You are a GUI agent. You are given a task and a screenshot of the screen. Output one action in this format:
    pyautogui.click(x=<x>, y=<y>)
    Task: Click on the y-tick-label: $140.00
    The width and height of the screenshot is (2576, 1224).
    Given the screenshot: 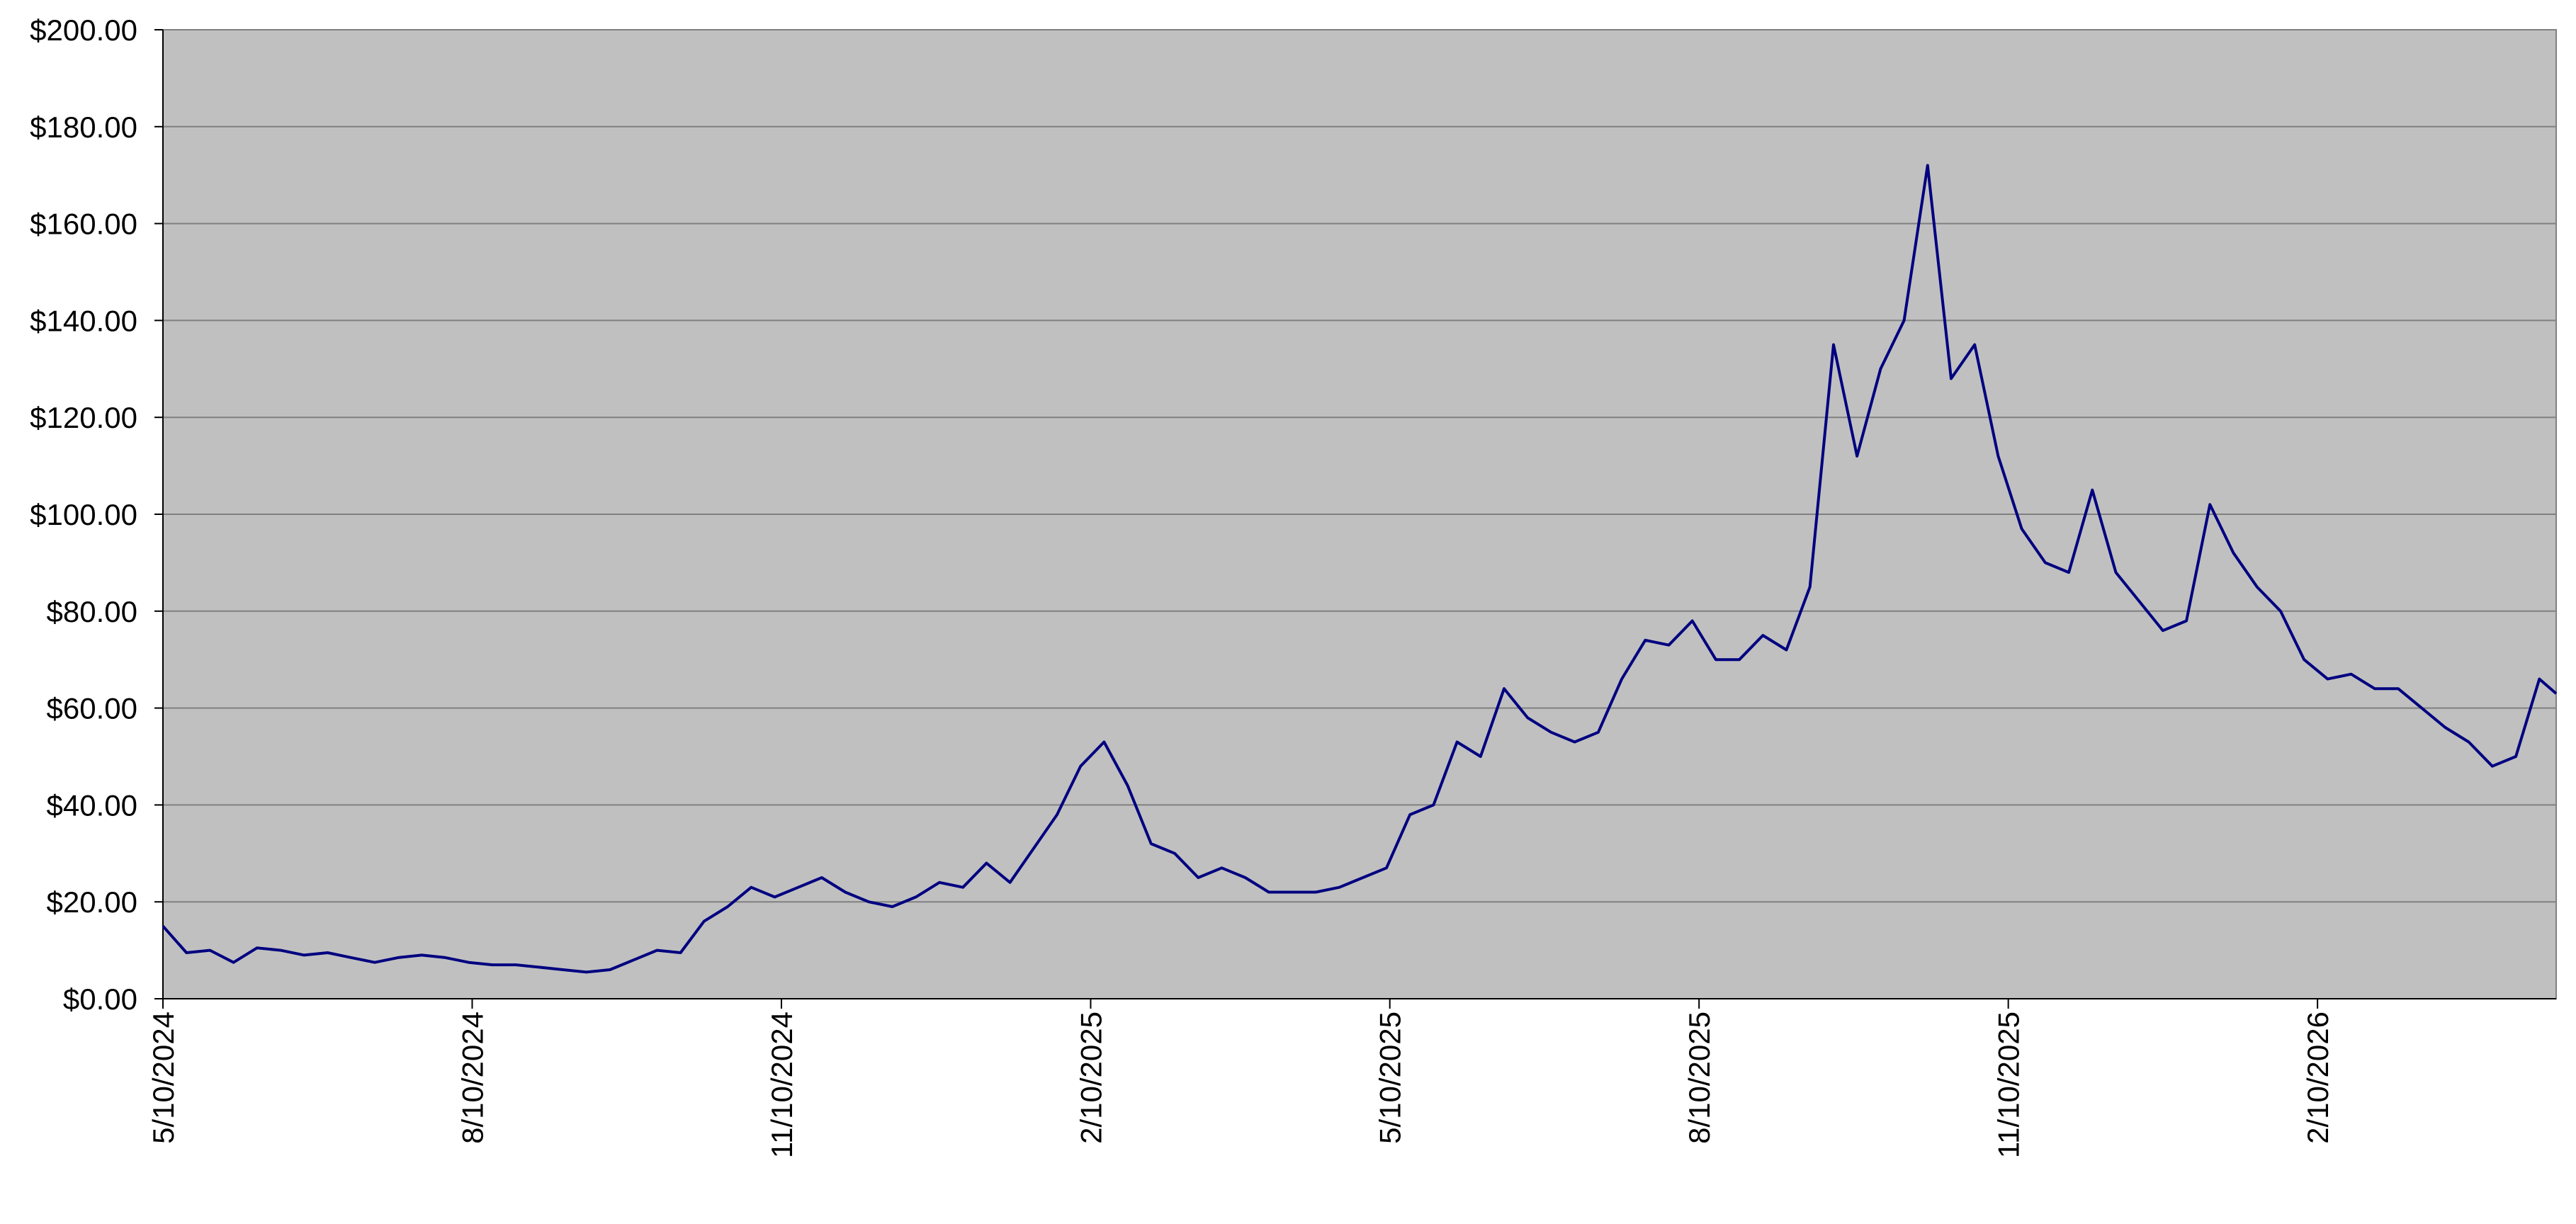 What is the action you would take?
    pyautogui.click(x=83, y=321)
    